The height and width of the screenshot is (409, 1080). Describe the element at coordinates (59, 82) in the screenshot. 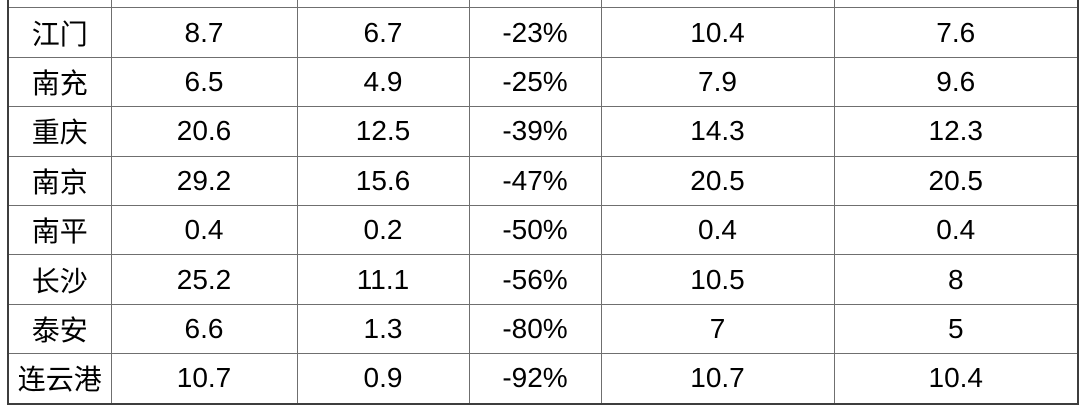

I see `city-cell: 南充` at that location.